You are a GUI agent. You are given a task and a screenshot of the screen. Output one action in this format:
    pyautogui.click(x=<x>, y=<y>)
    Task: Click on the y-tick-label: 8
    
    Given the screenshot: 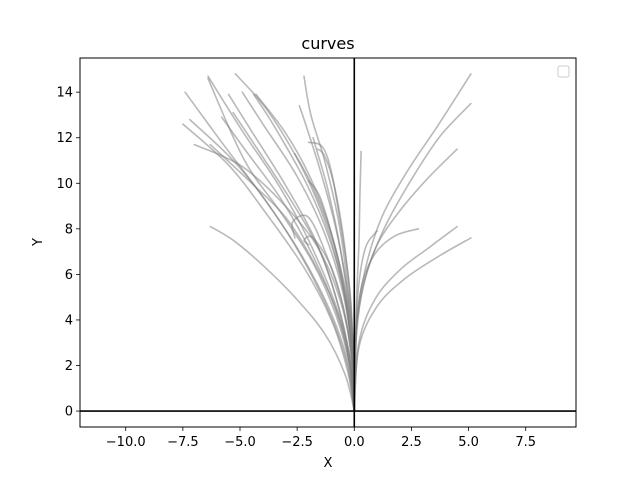 What is the action you would take?
    pyautogui.click(x=69, y=229)
    